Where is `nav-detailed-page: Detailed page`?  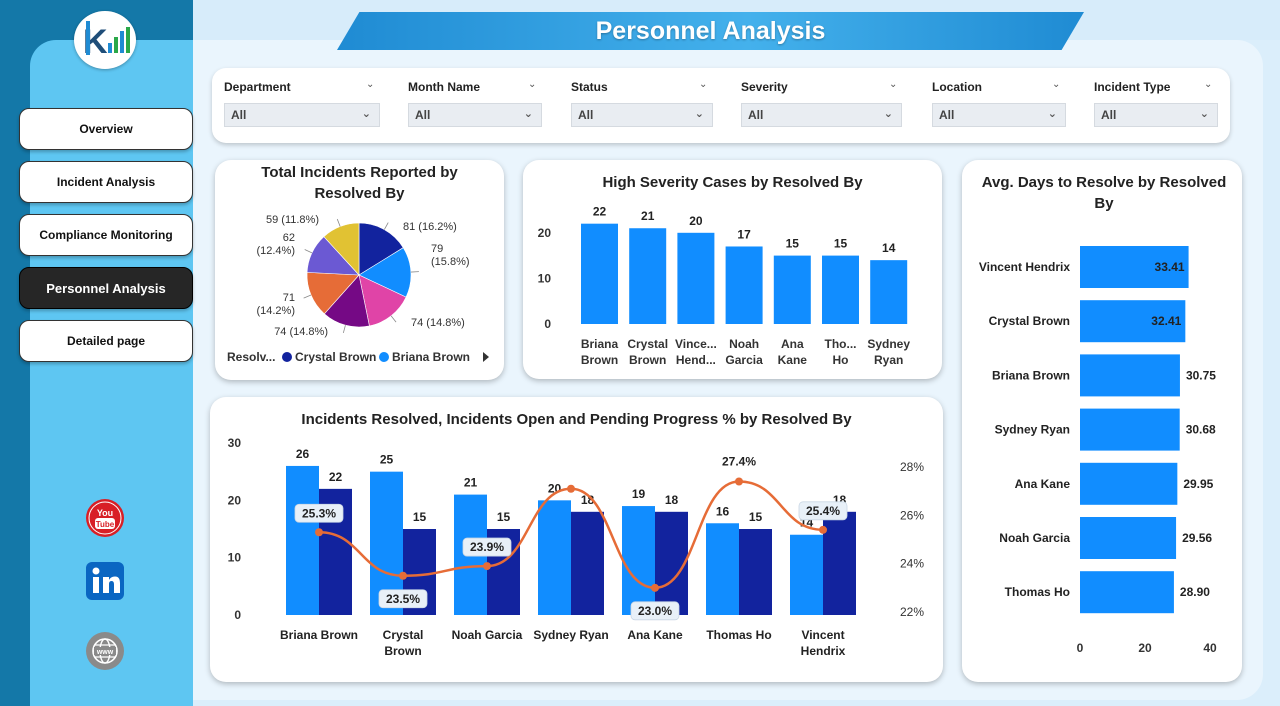
nav-detailed-page: Detailed page is located at coordinates (106, 341).